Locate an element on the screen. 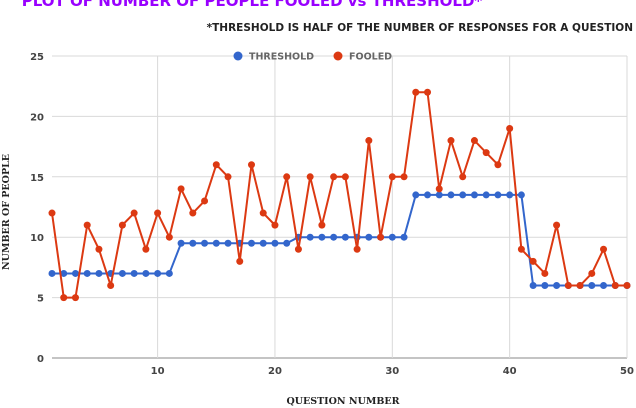 The height and width of the screenshot is (408, 636). y-tick-label: 20 is located at coordinates (37, 117).